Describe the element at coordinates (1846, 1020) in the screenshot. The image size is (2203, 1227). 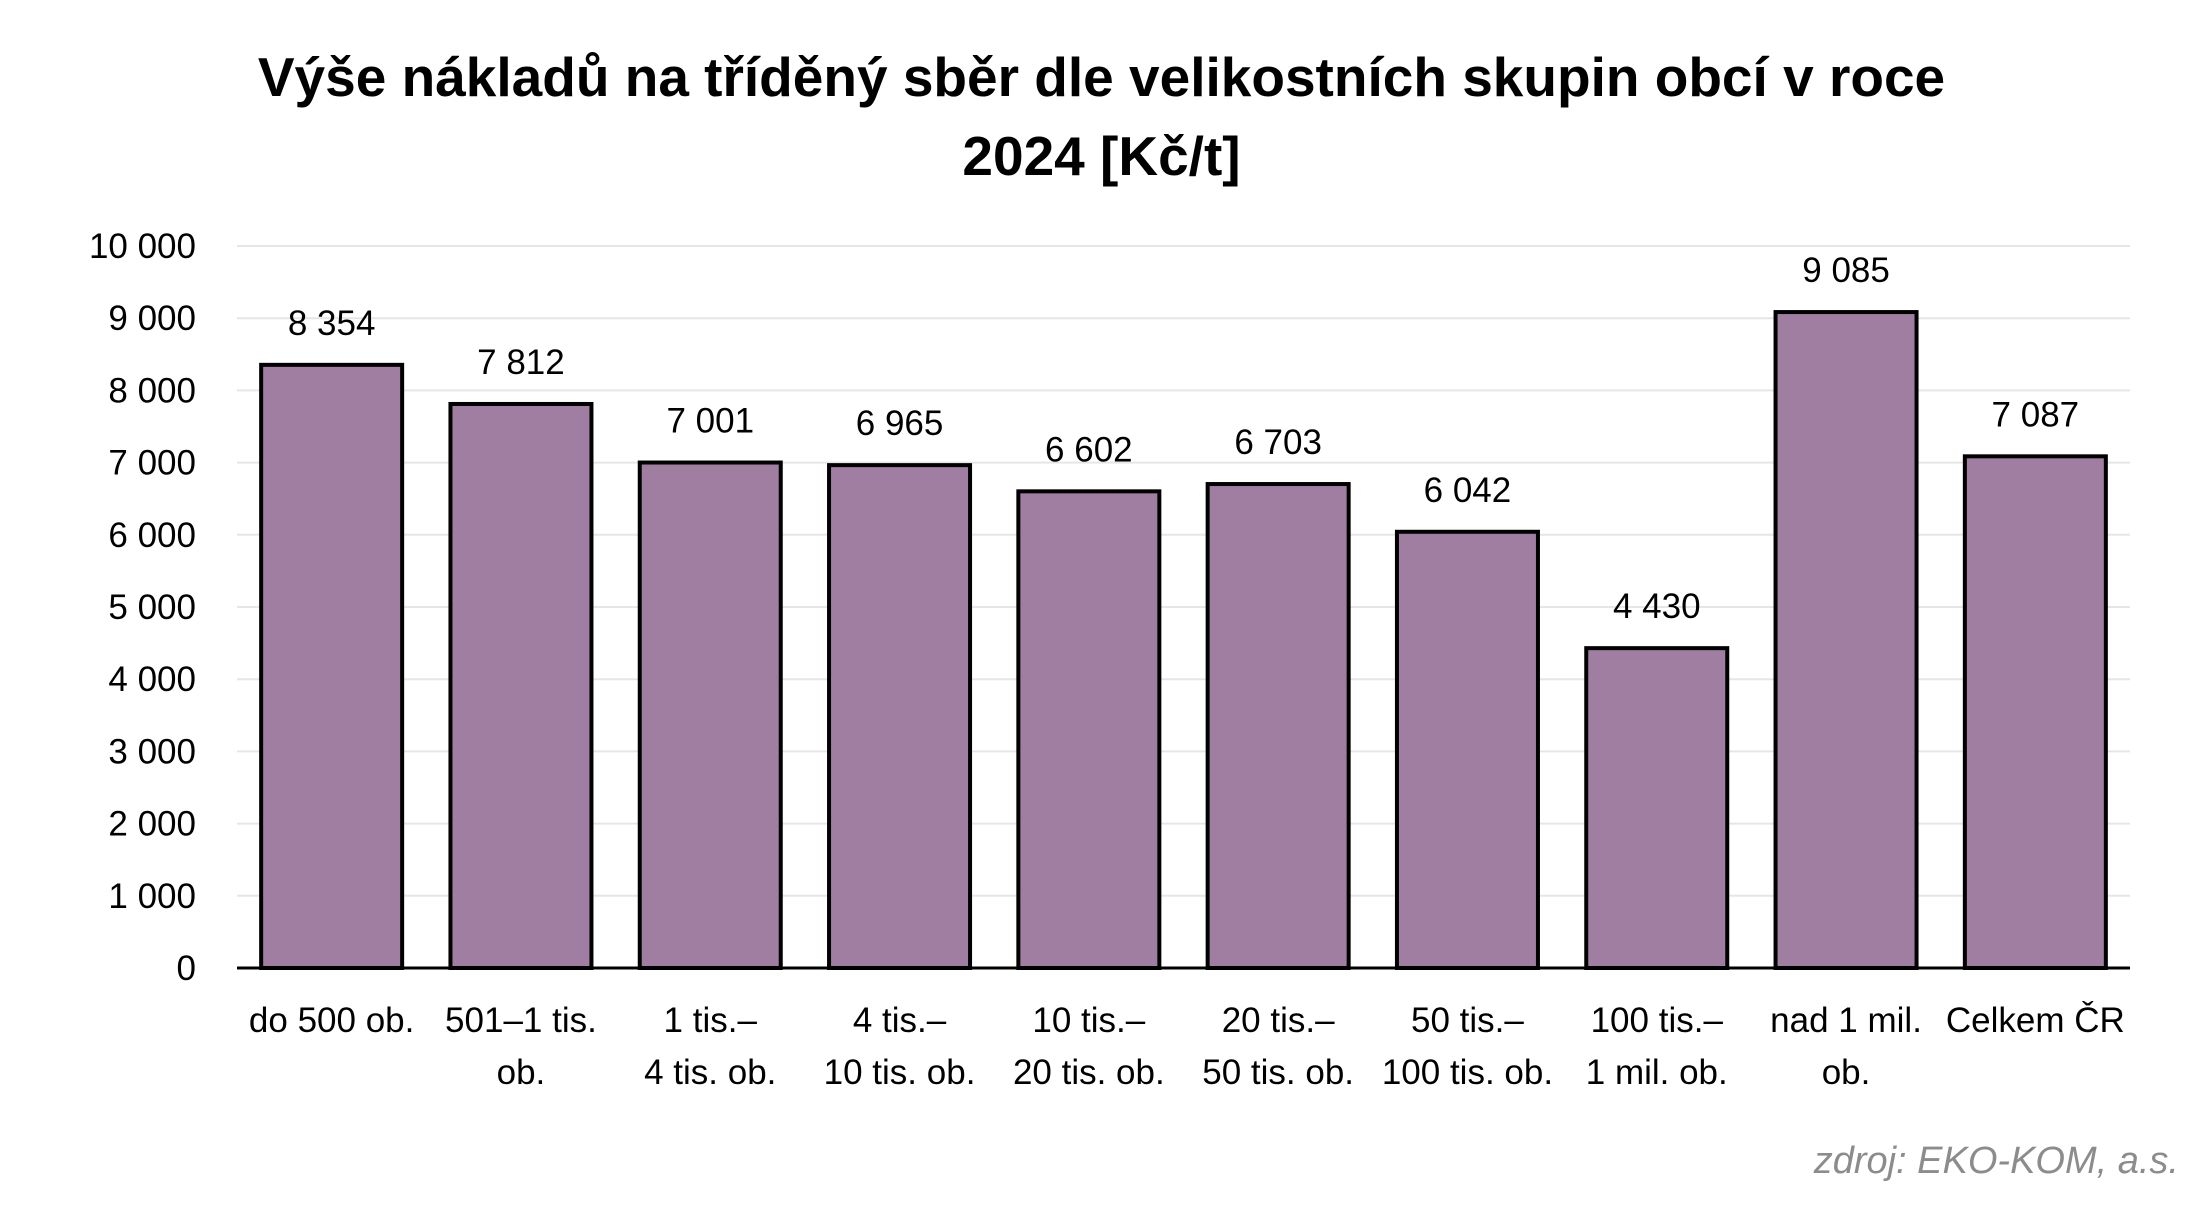
I see `category-label-line: nad 1 mil.` at that location.